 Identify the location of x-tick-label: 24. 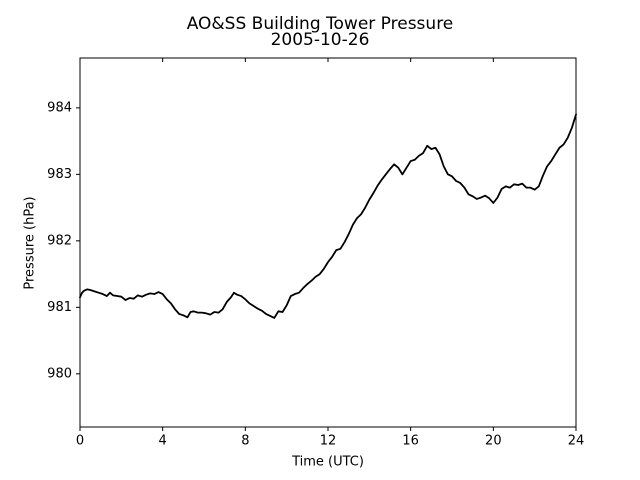
(576, 441).